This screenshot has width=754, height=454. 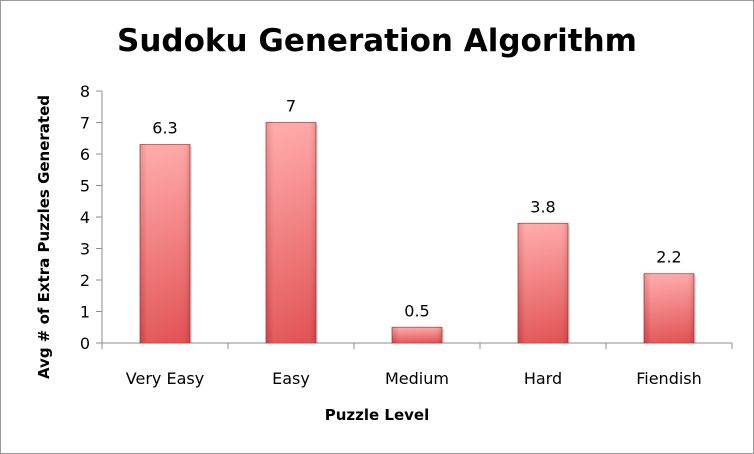 What do you see at coordinates (164, 128) in the screenshot?
I see `data-label: 6.3` at bounding box center [164, 128].